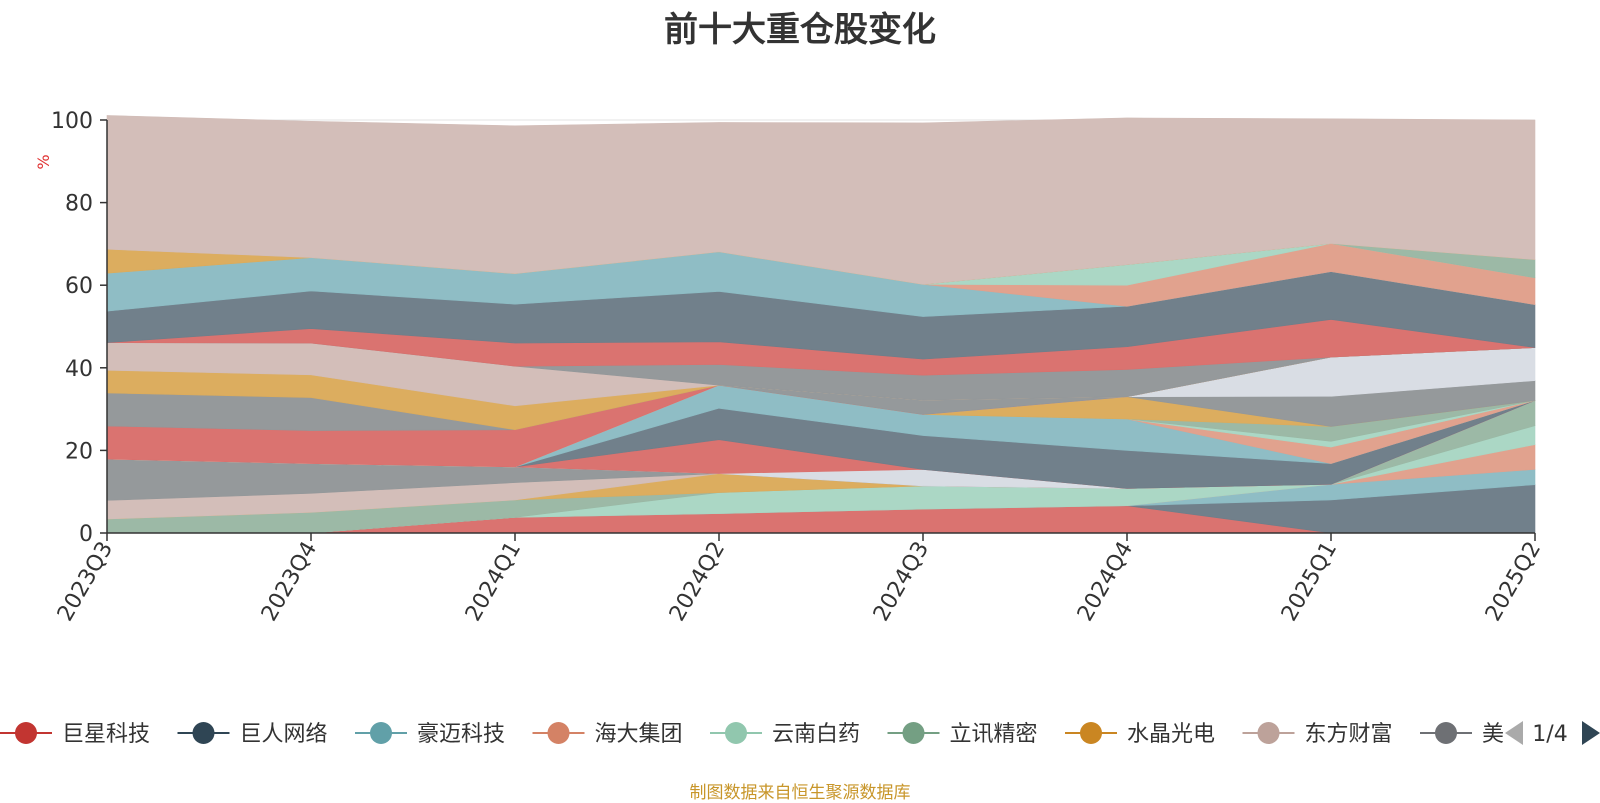 This screenshot has height=803, width=1600. What do you see at coordinates (72, 121) in the screenshot?
I see `y-tick-label: 100` at bounding box center [72, 121].